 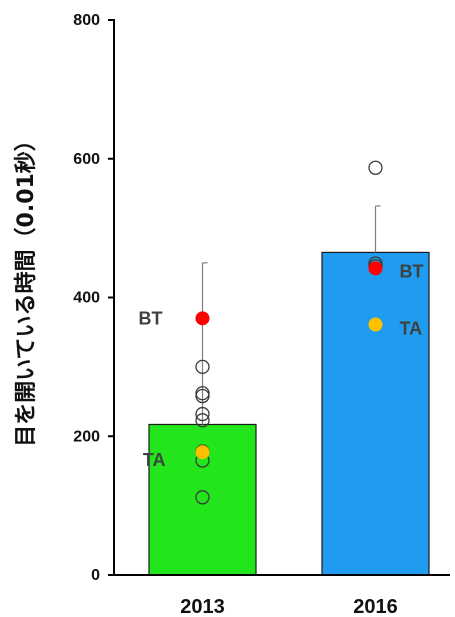 What do you see at coordinates (375, 606) in the screenshot?
I see `category-label-2016: 2016` at bounding box center [375, 606].